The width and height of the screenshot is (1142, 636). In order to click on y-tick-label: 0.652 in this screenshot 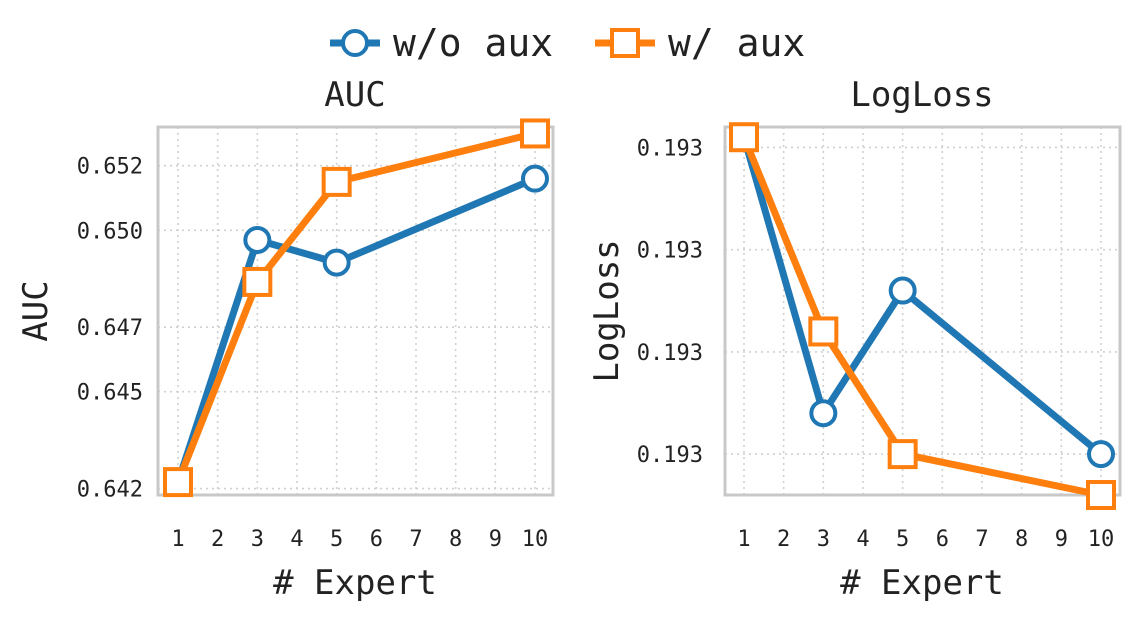, I will do `click(110, 167)`.